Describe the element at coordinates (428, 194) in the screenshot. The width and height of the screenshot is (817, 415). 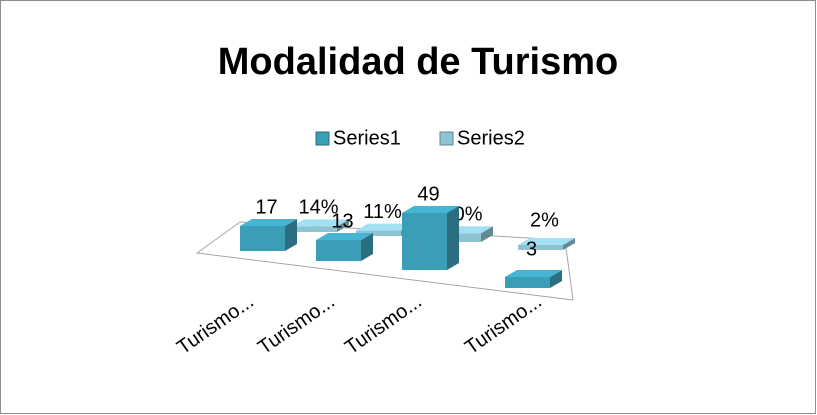
I see `data-label: 49` at that location.